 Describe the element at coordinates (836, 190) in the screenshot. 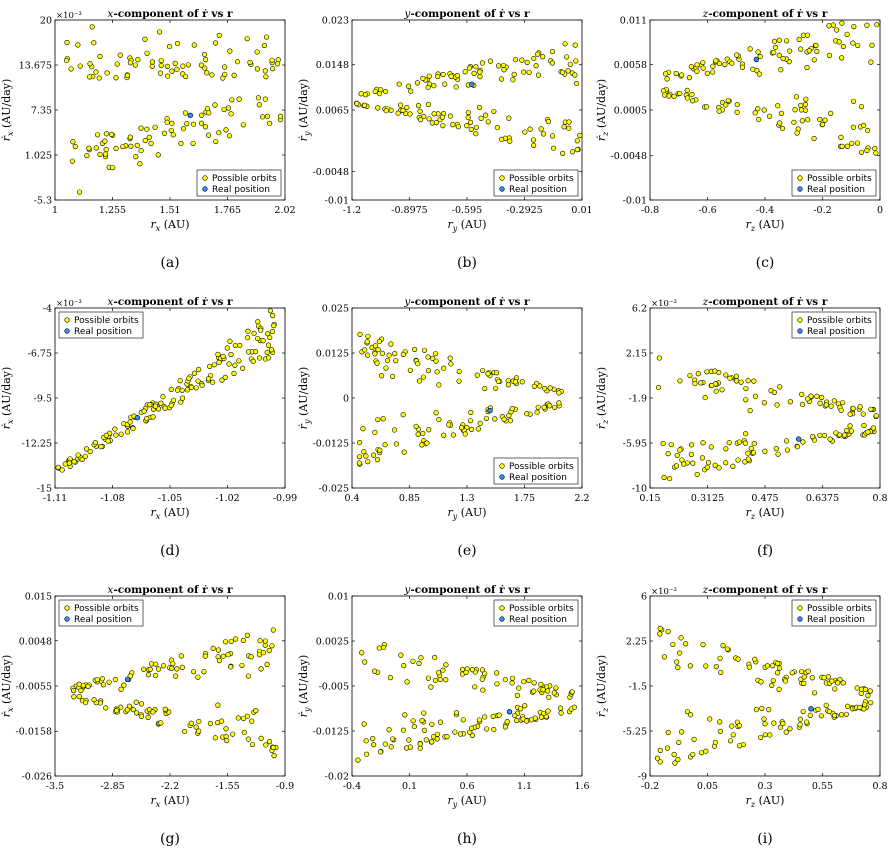

I see `legend-label: Real position` at that location.